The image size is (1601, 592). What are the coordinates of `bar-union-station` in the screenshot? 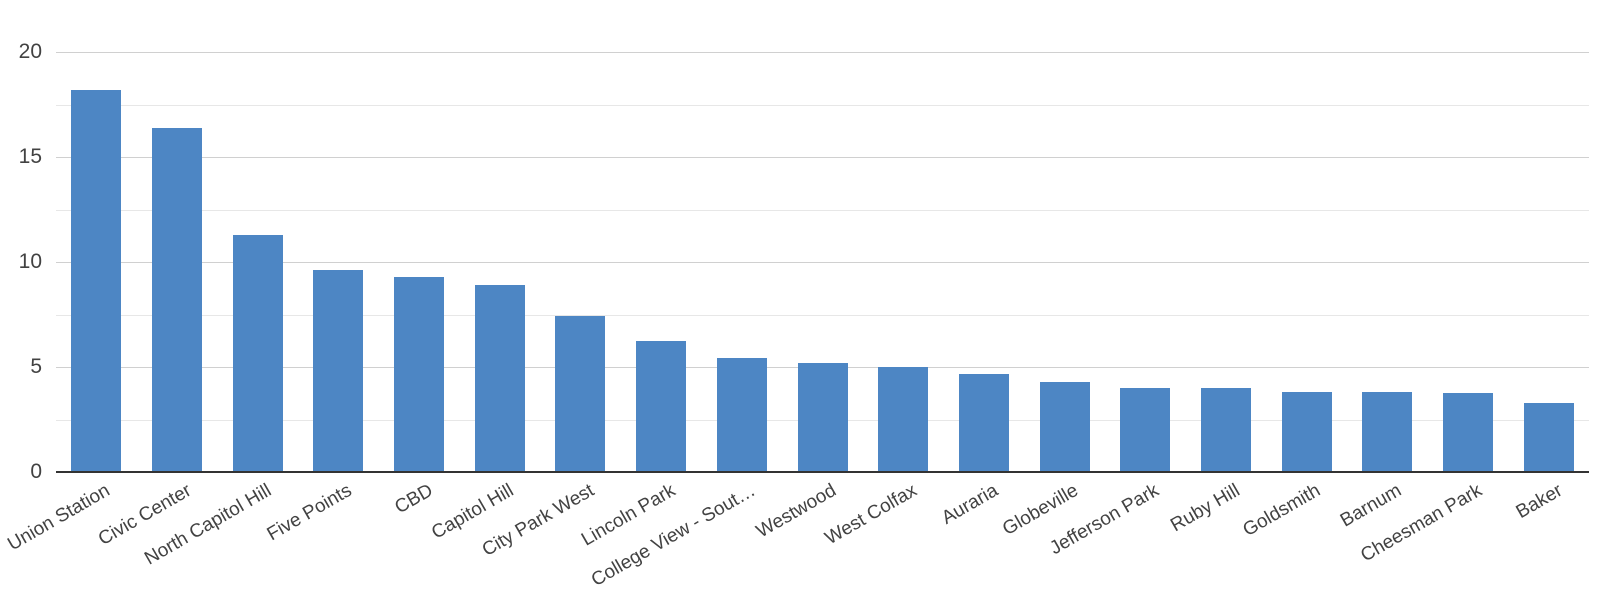 It's located at (96, 281).